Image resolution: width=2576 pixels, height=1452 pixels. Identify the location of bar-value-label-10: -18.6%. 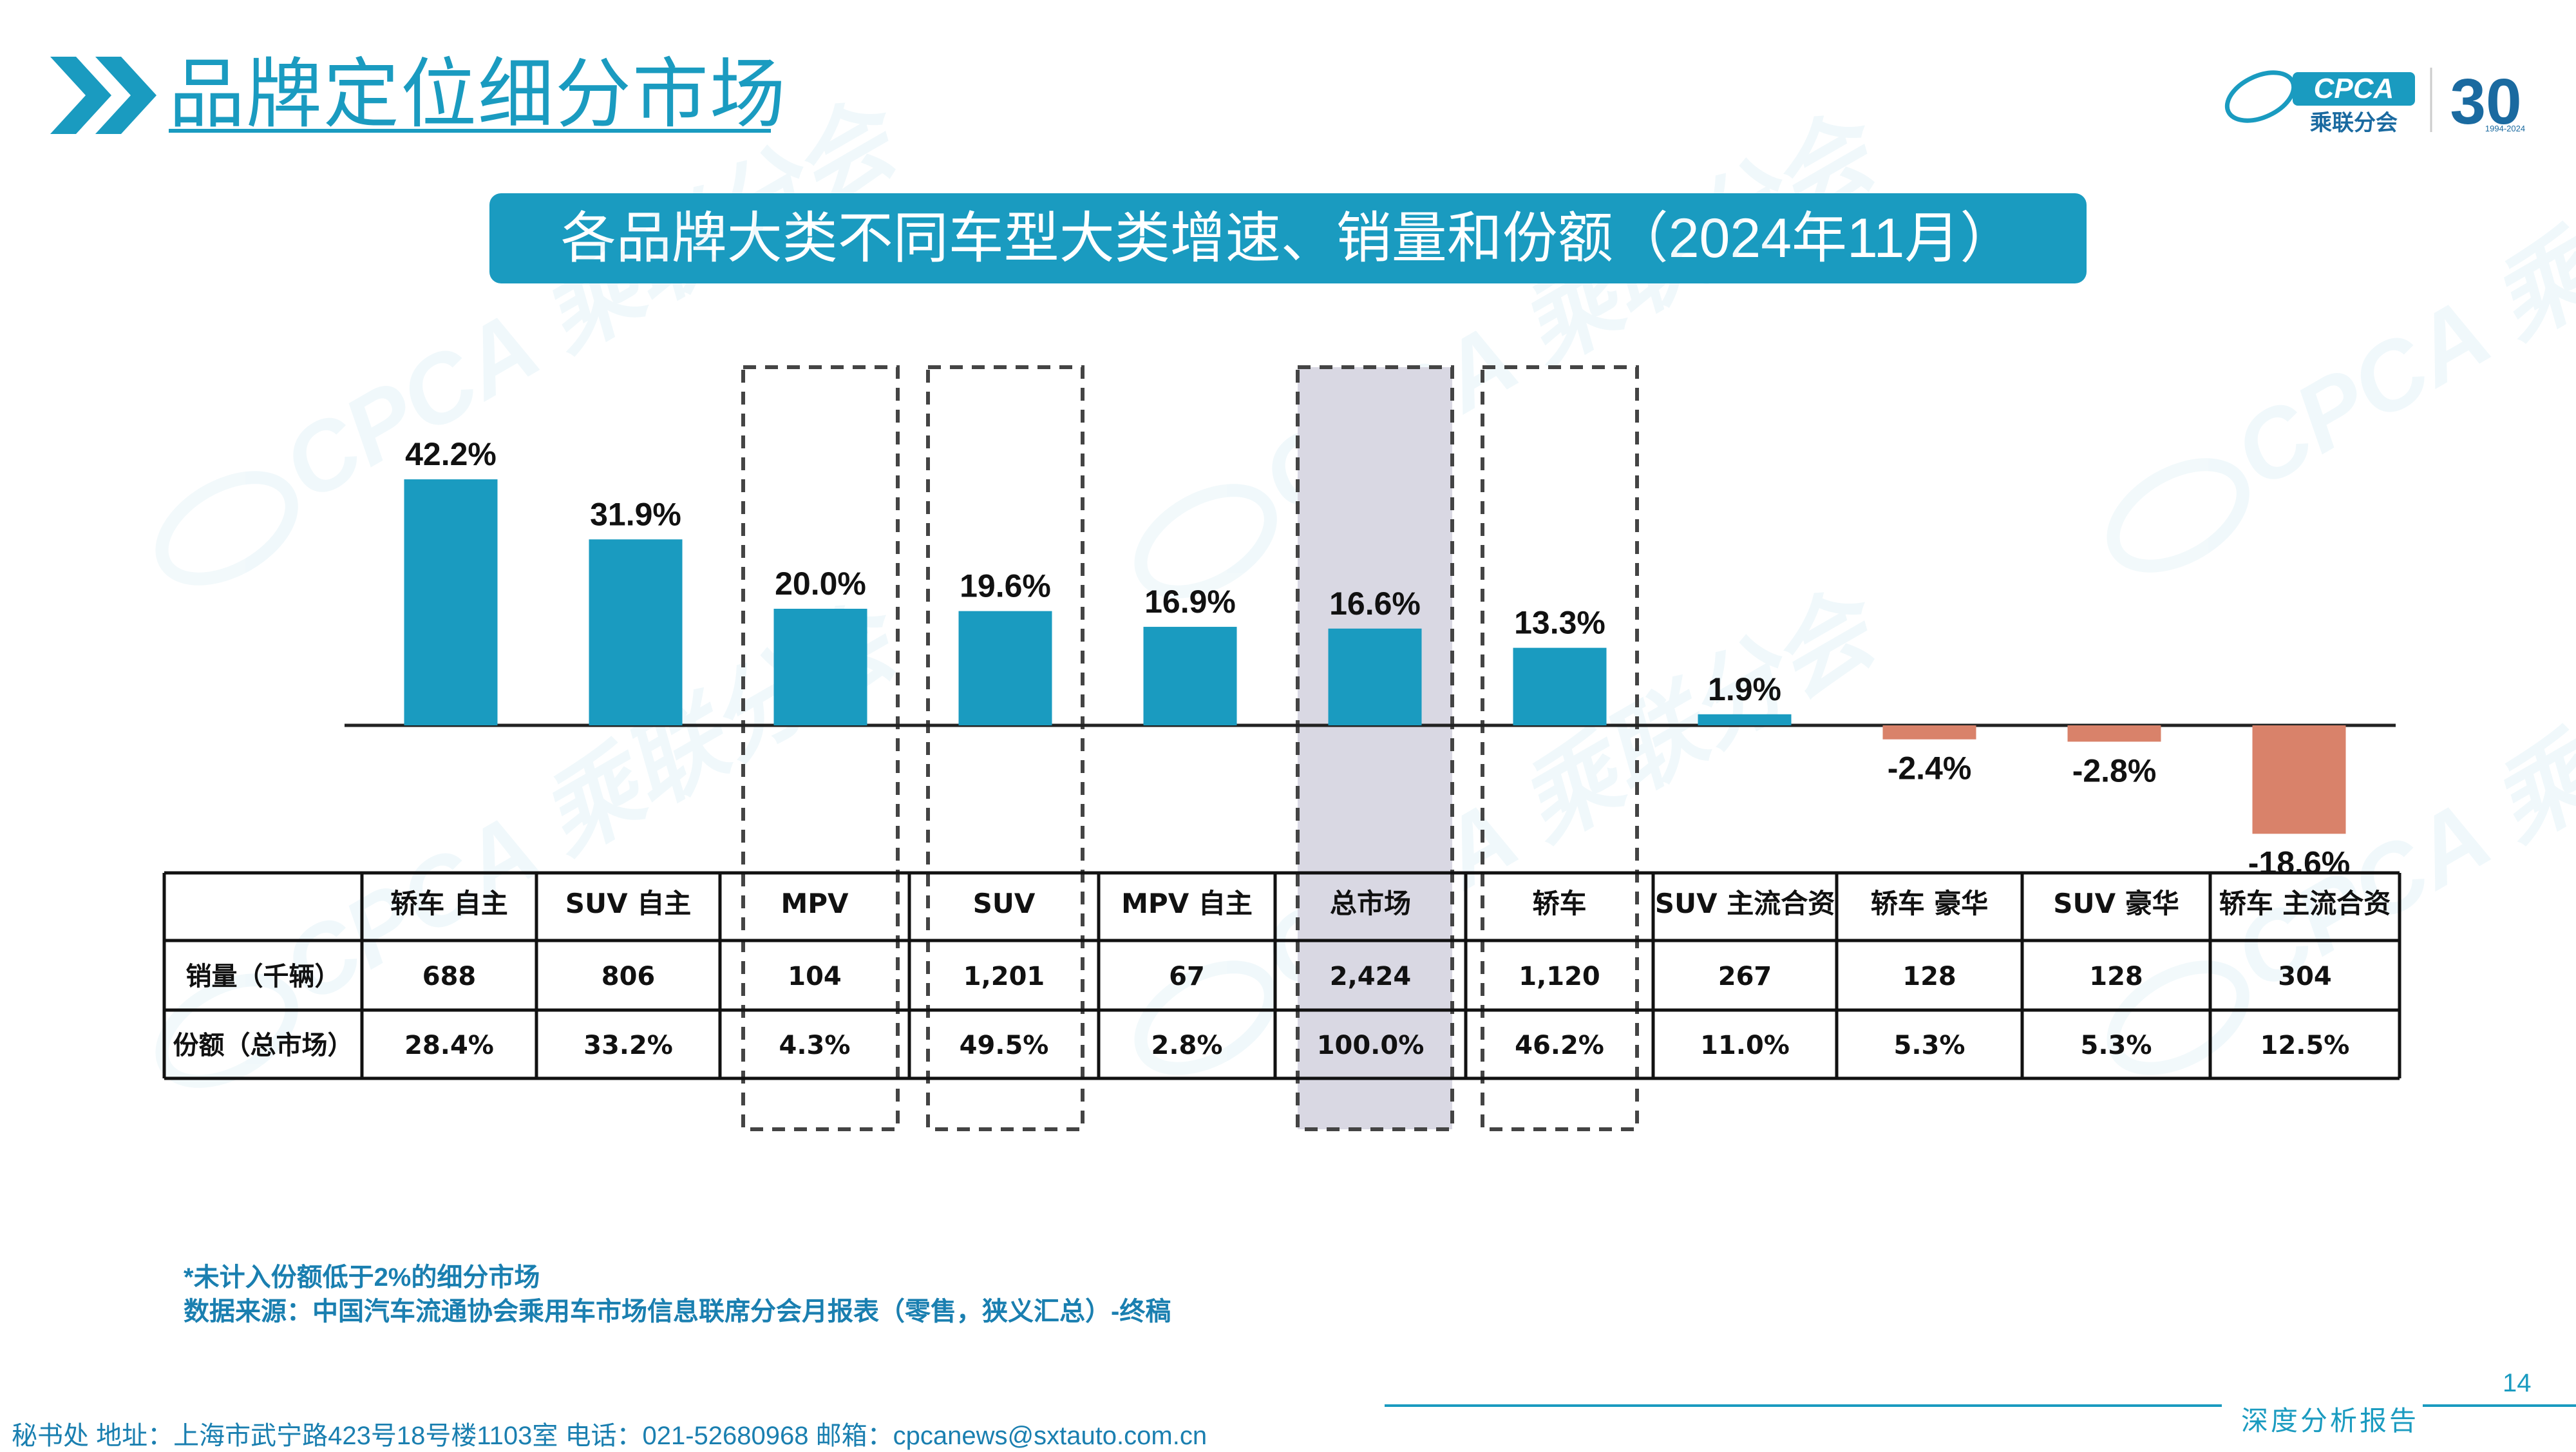
(2299, 863).